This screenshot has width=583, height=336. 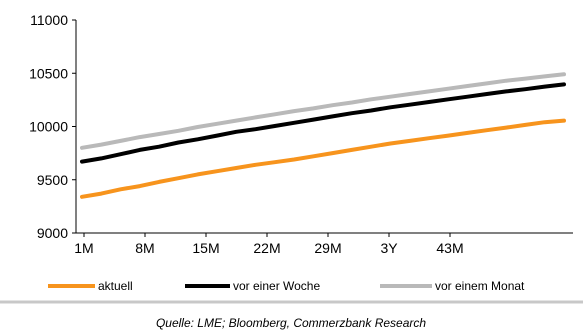 I want to click on x-tick-label: 43M, so click(x=449, y=248).